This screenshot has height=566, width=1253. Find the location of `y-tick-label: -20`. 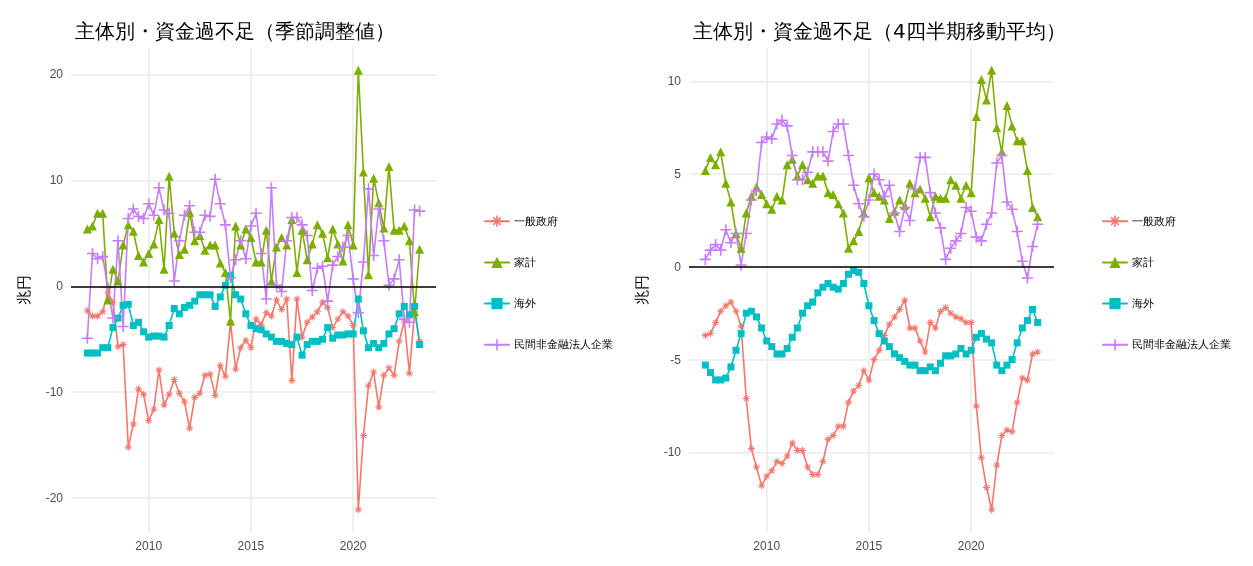

y-tick-label: -20 is located at coordinates (54, 498).